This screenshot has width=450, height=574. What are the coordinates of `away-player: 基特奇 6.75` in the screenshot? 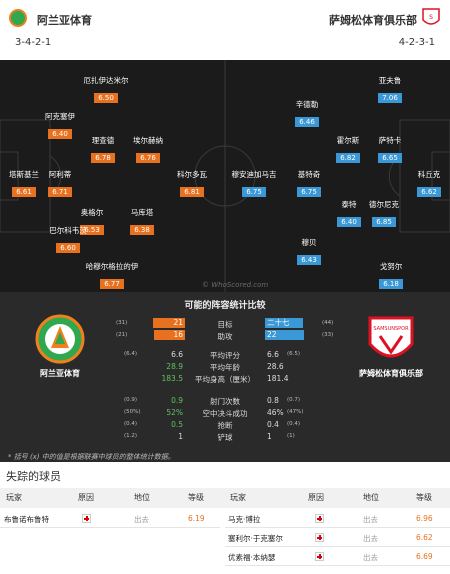 It's located at (309, 184).